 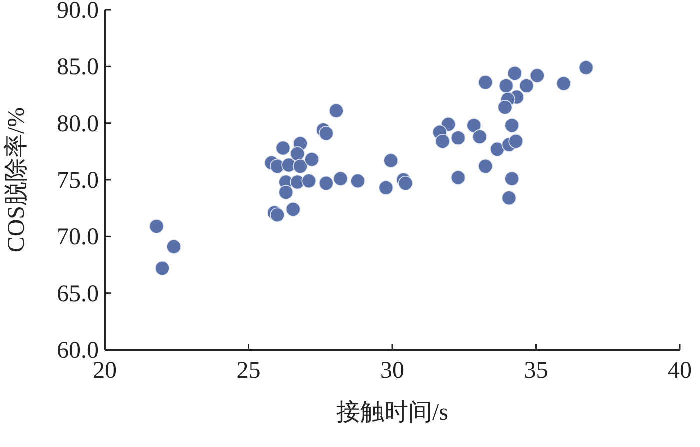 I want to click on y-tick-label: 70.0, so click(x=78, y=237).